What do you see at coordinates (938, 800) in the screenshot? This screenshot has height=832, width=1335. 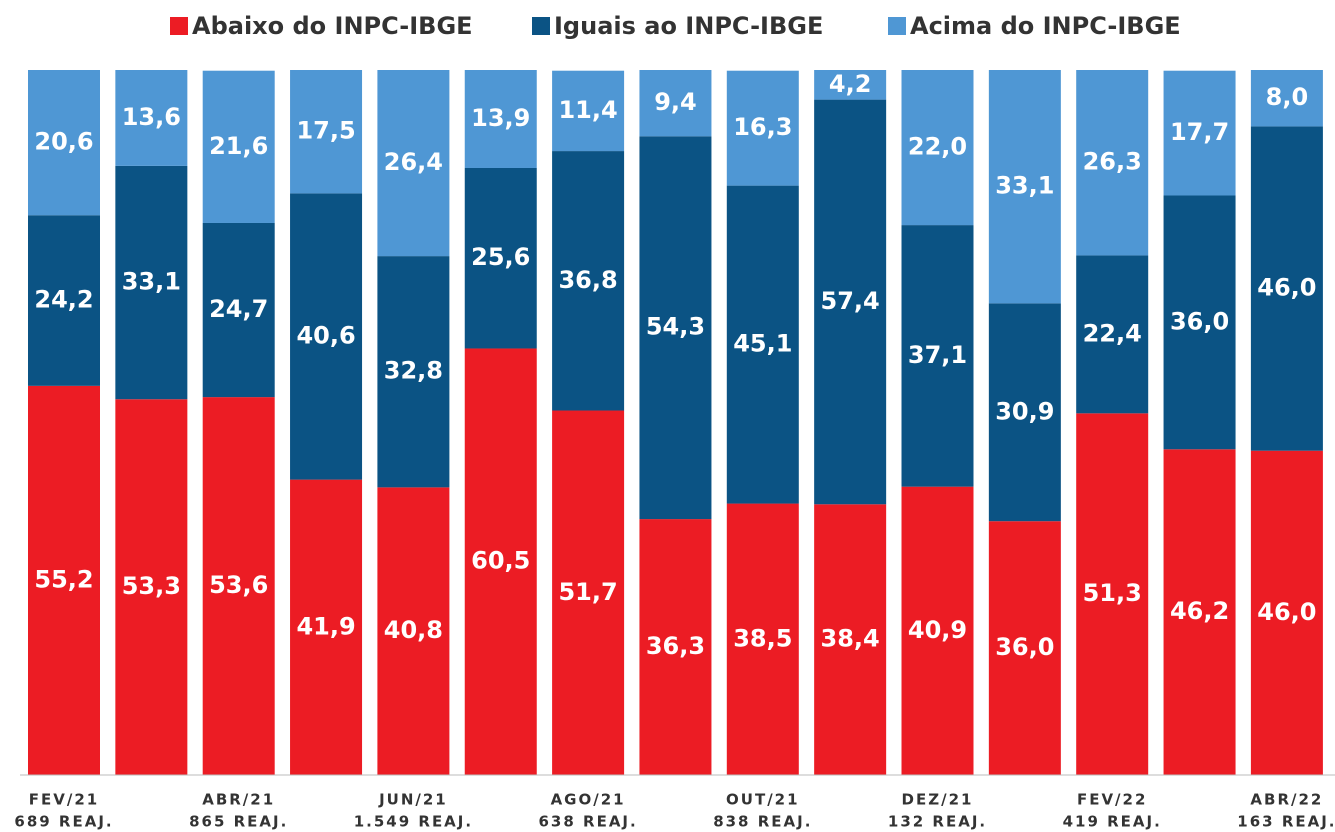 I see `x-tick-label: DEZ/21` at bounding box center [938, 800].